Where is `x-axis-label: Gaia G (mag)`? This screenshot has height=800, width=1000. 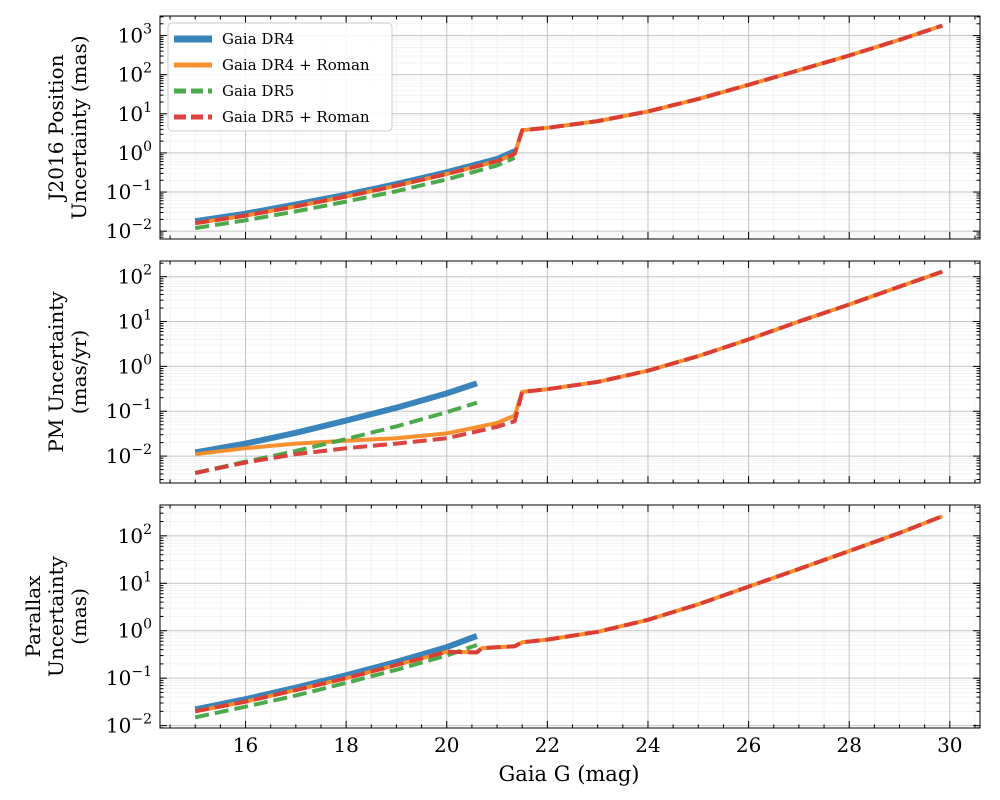
x-axis-label: Gaia G (mag) is located at coordinates (569, 774).